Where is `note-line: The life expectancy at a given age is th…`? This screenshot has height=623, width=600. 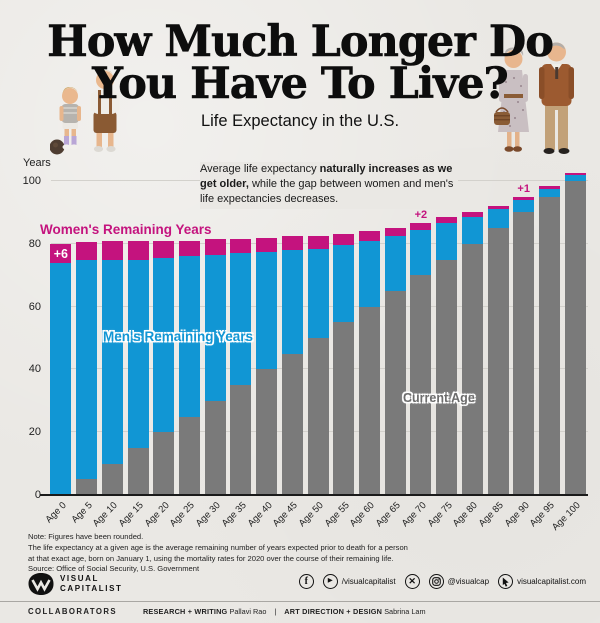 note-line: The life expectancy at a given age is th… is located at coordinates (218, 547).